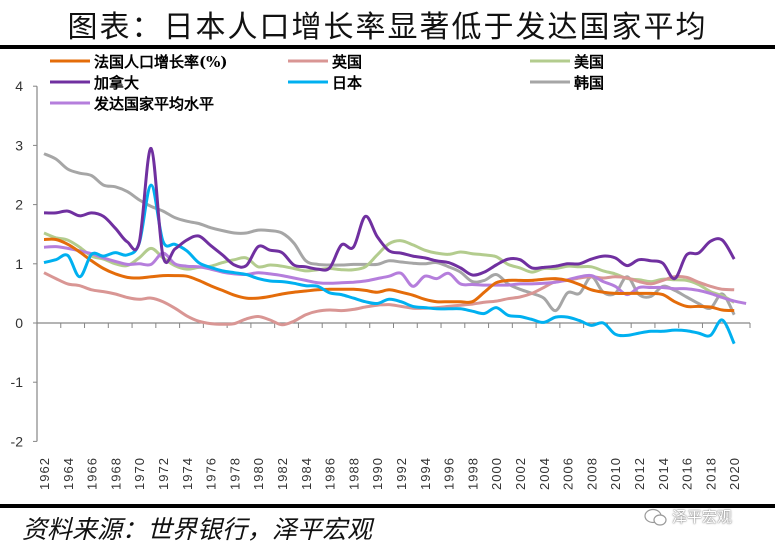 This screenshot has width=775, height=548. What do you see at coordinates (702, 517) in the screenshot?
I see `watermark-text: 泽平宏观` at bounding box center [702, 517].